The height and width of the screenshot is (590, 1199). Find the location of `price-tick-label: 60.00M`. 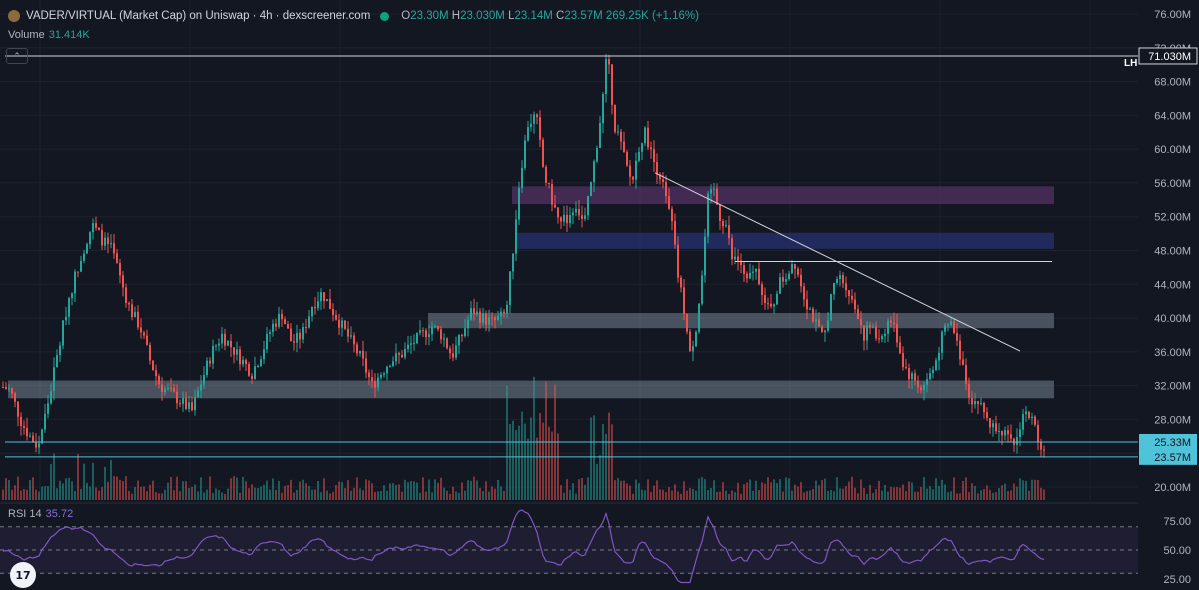

price-tick-label: 60.00M is located at coordinates (1172, 150).